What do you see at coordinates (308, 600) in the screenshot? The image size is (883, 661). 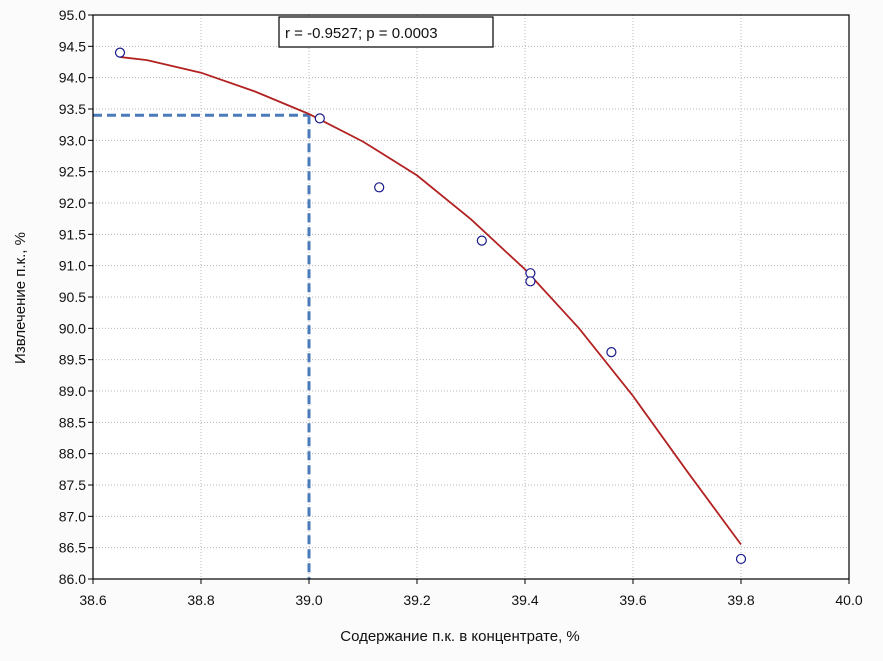 I see `x-tick-label: 39.0` at bounding box center [308, 600].